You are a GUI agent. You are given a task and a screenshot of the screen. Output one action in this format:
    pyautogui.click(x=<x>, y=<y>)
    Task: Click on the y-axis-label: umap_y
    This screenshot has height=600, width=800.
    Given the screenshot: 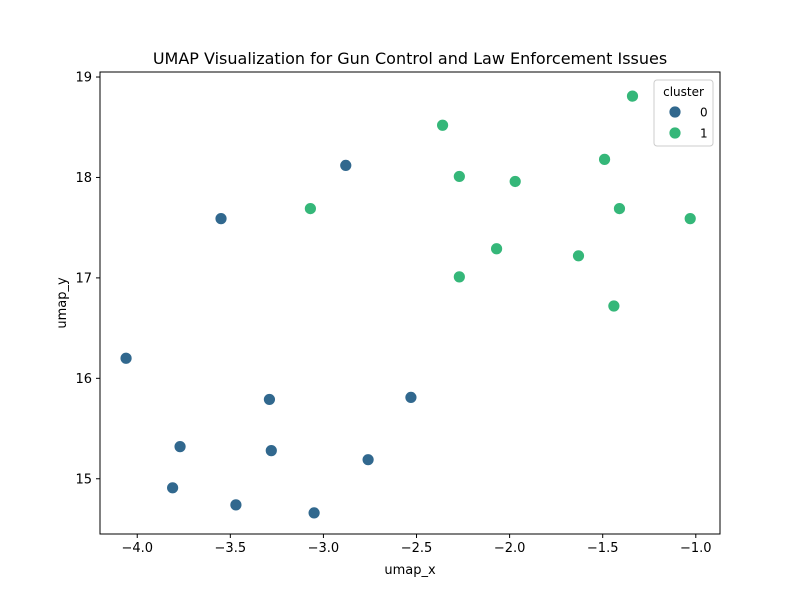 What is the action you would take?
    pyautogui.click(x=62, y=303)
    